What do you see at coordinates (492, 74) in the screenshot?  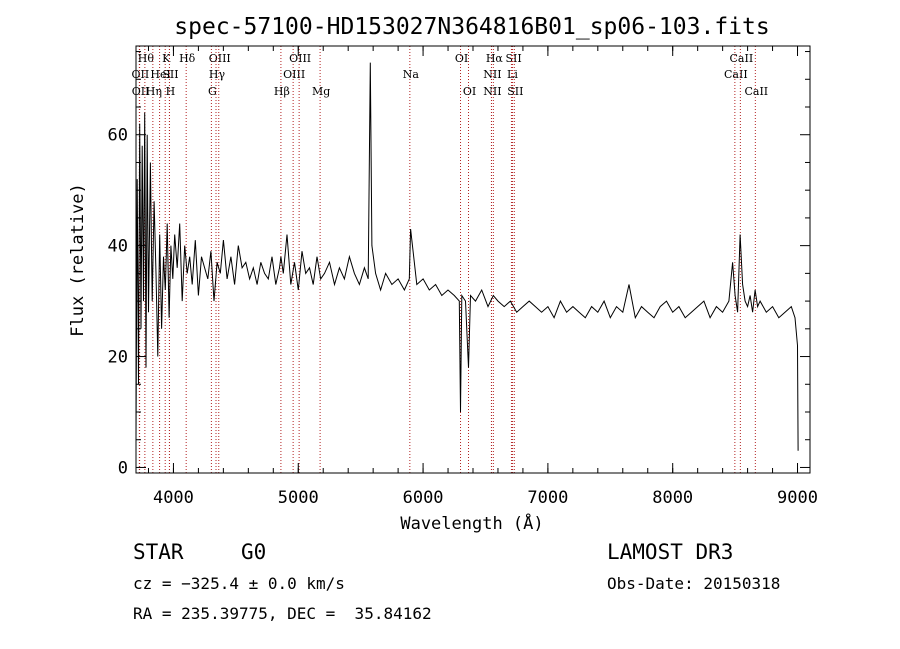 I see `line-marker-label-19: NII` at bounding box center [492, 74].